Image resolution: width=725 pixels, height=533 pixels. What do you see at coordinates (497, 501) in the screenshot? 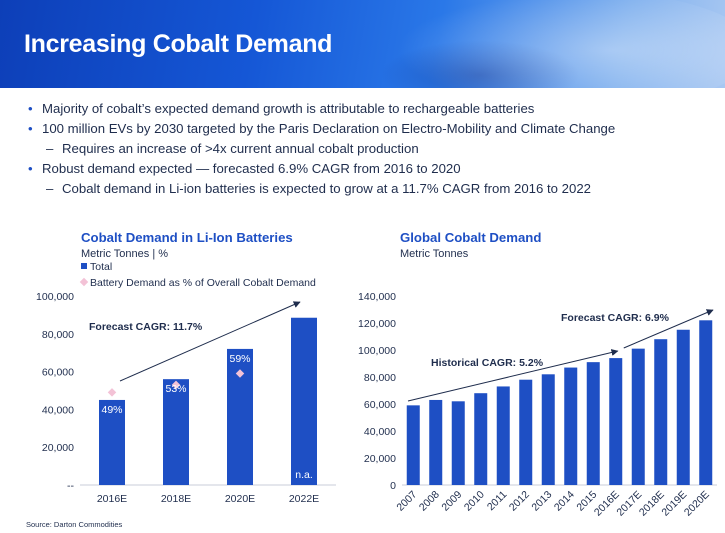
I see `x-tick-label: 2011` at bounding box center [497, 501].